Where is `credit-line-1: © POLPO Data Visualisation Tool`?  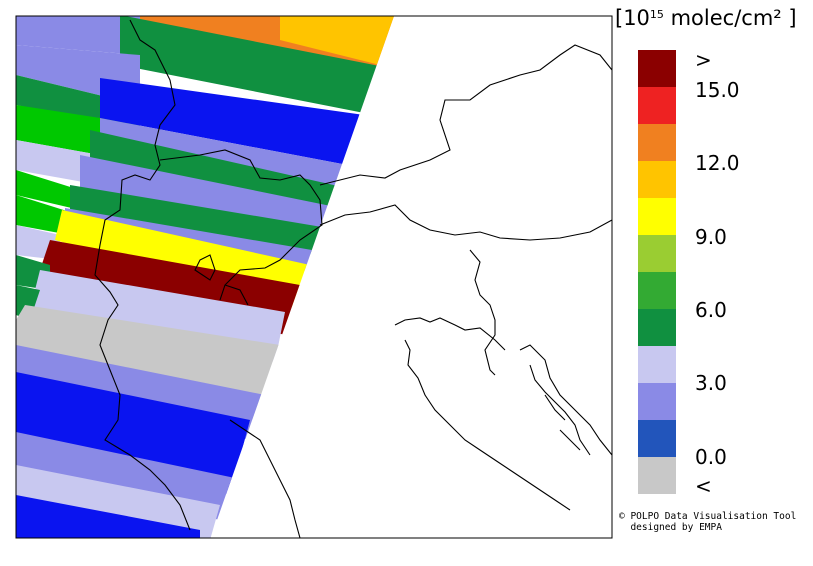 credit-line-1: © POLPO Data Visualisation Tool is located at coordinates (708, 516).